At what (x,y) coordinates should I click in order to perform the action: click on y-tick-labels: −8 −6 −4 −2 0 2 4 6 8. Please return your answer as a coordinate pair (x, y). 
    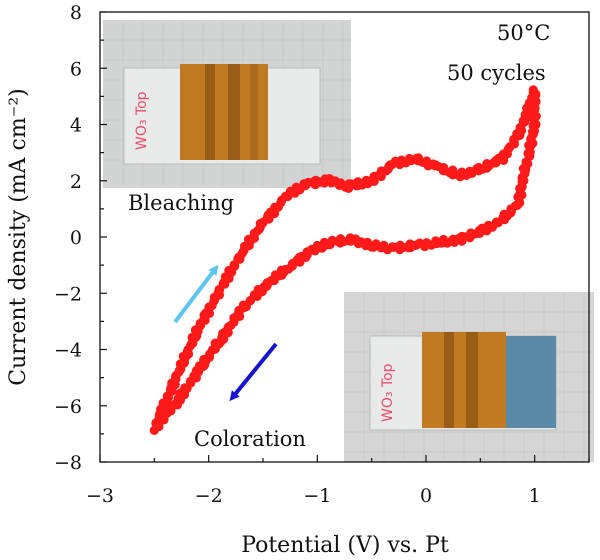
    Looking at the image, I should click on (68, 238).